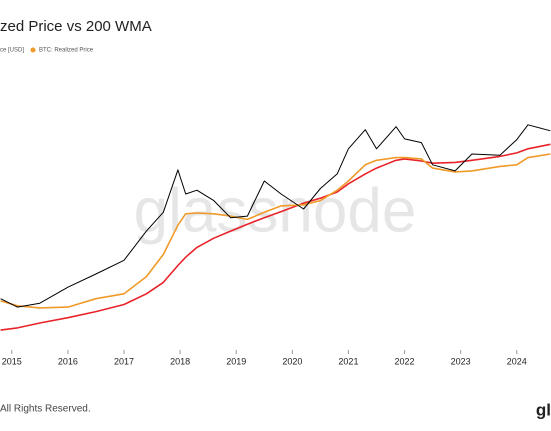 Image resolution: width=551 pixels, height=431 pixels. I want to click on logo: gl, so click(543, 409).